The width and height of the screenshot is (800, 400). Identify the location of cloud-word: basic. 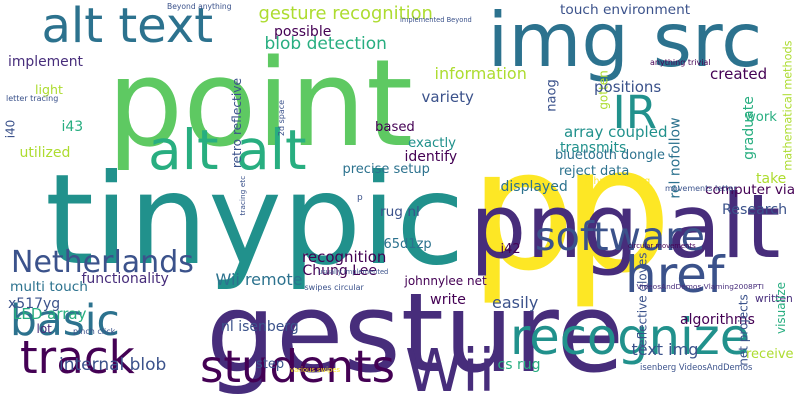
(65, 320).